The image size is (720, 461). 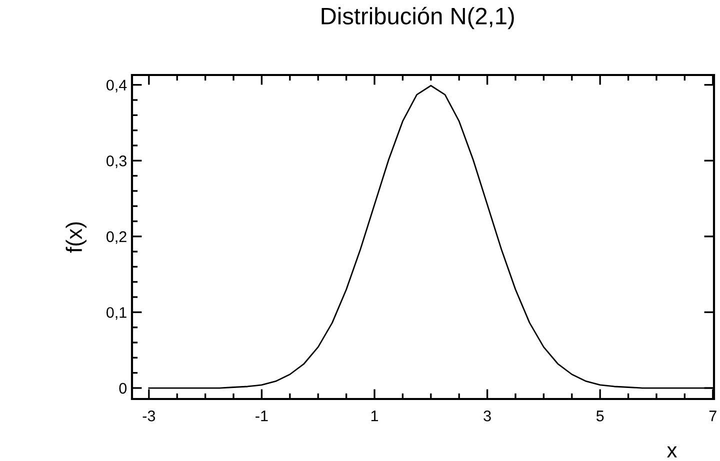 I want to click on y-tick-label: 0,2, so click(x=116, y=237).